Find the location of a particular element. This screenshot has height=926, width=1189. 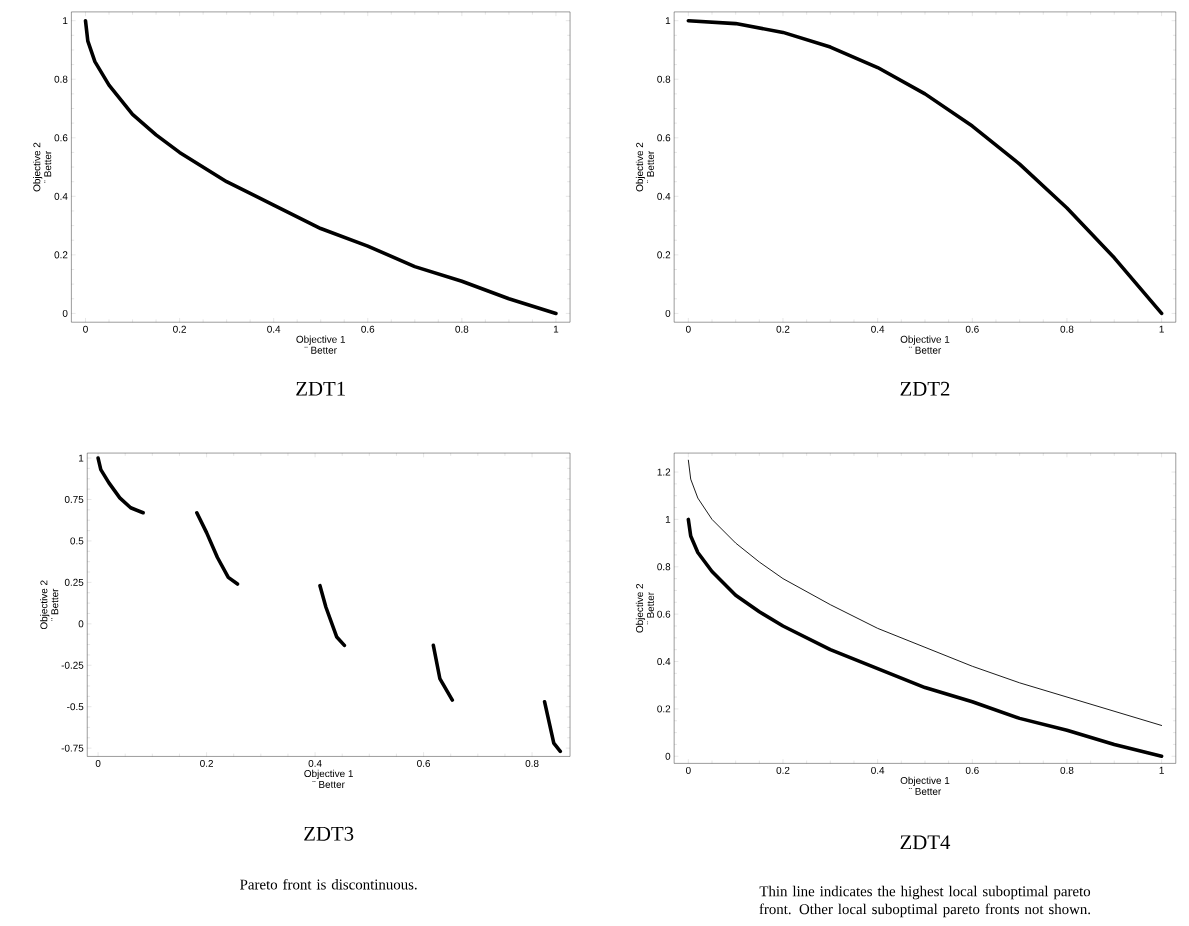

text: ZDT4 is located at coordinates (925, 842).